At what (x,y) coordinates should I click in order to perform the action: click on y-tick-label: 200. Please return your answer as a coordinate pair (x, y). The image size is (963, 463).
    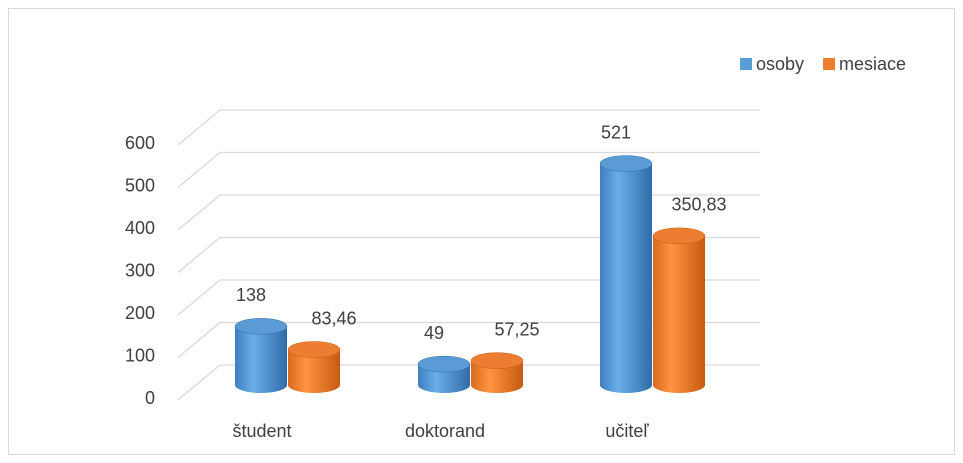
    Looking at the image, I should click on (140, 313).